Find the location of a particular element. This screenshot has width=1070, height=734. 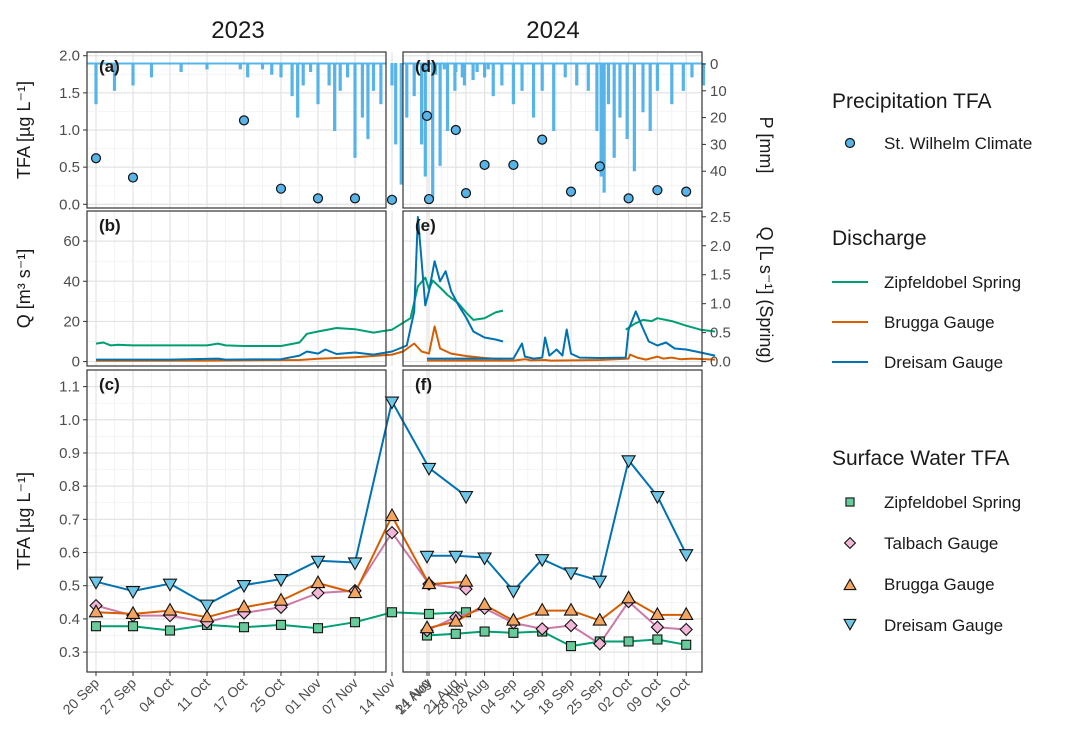

y-tick-label: 0.9 is located at coordinates (69, 453).